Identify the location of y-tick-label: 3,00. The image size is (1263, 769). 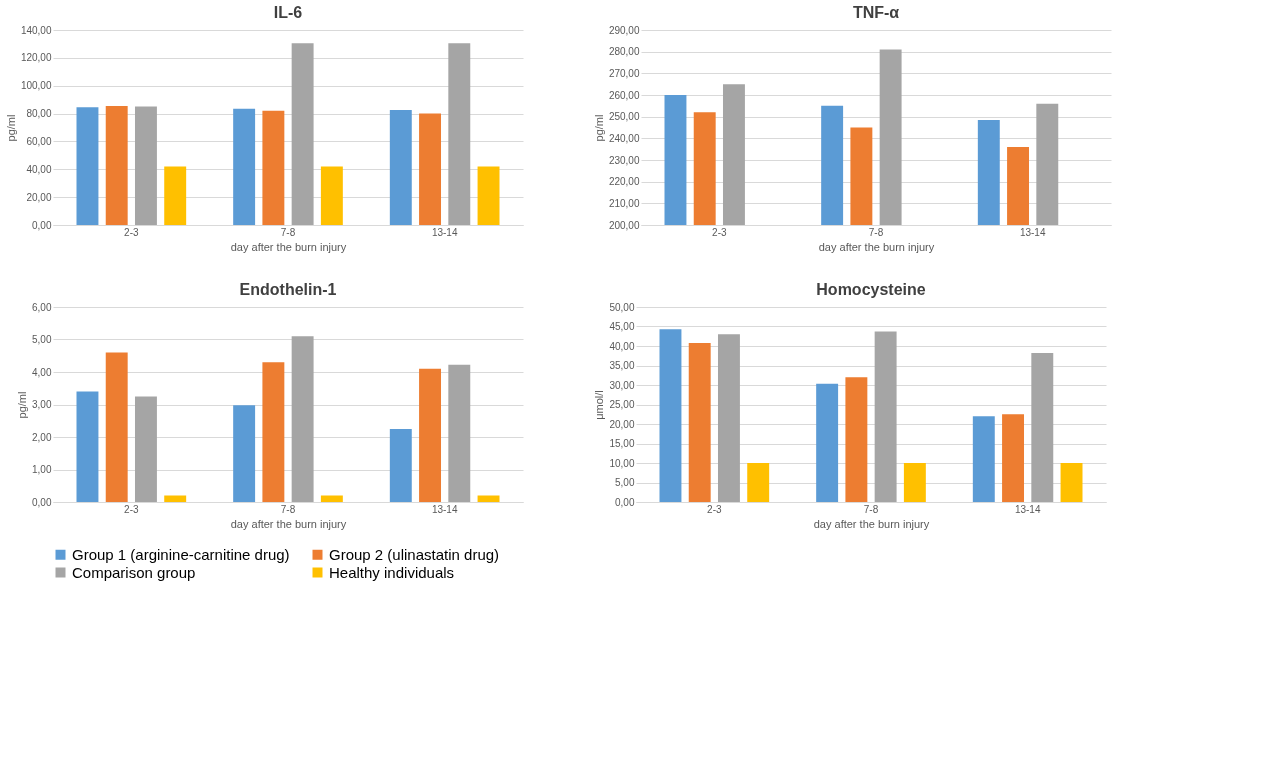
(42, 404).